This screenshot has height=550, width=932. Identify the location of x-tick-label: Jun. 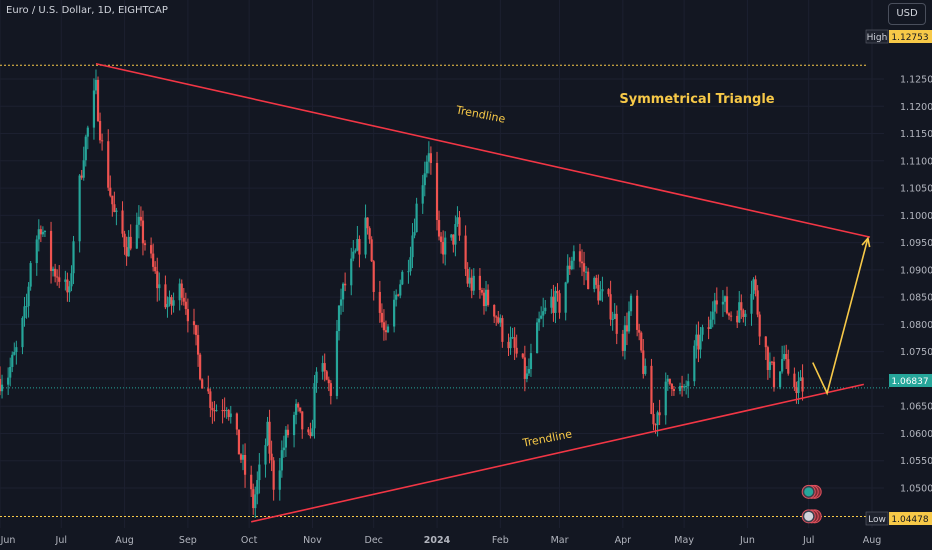
(747, 540).